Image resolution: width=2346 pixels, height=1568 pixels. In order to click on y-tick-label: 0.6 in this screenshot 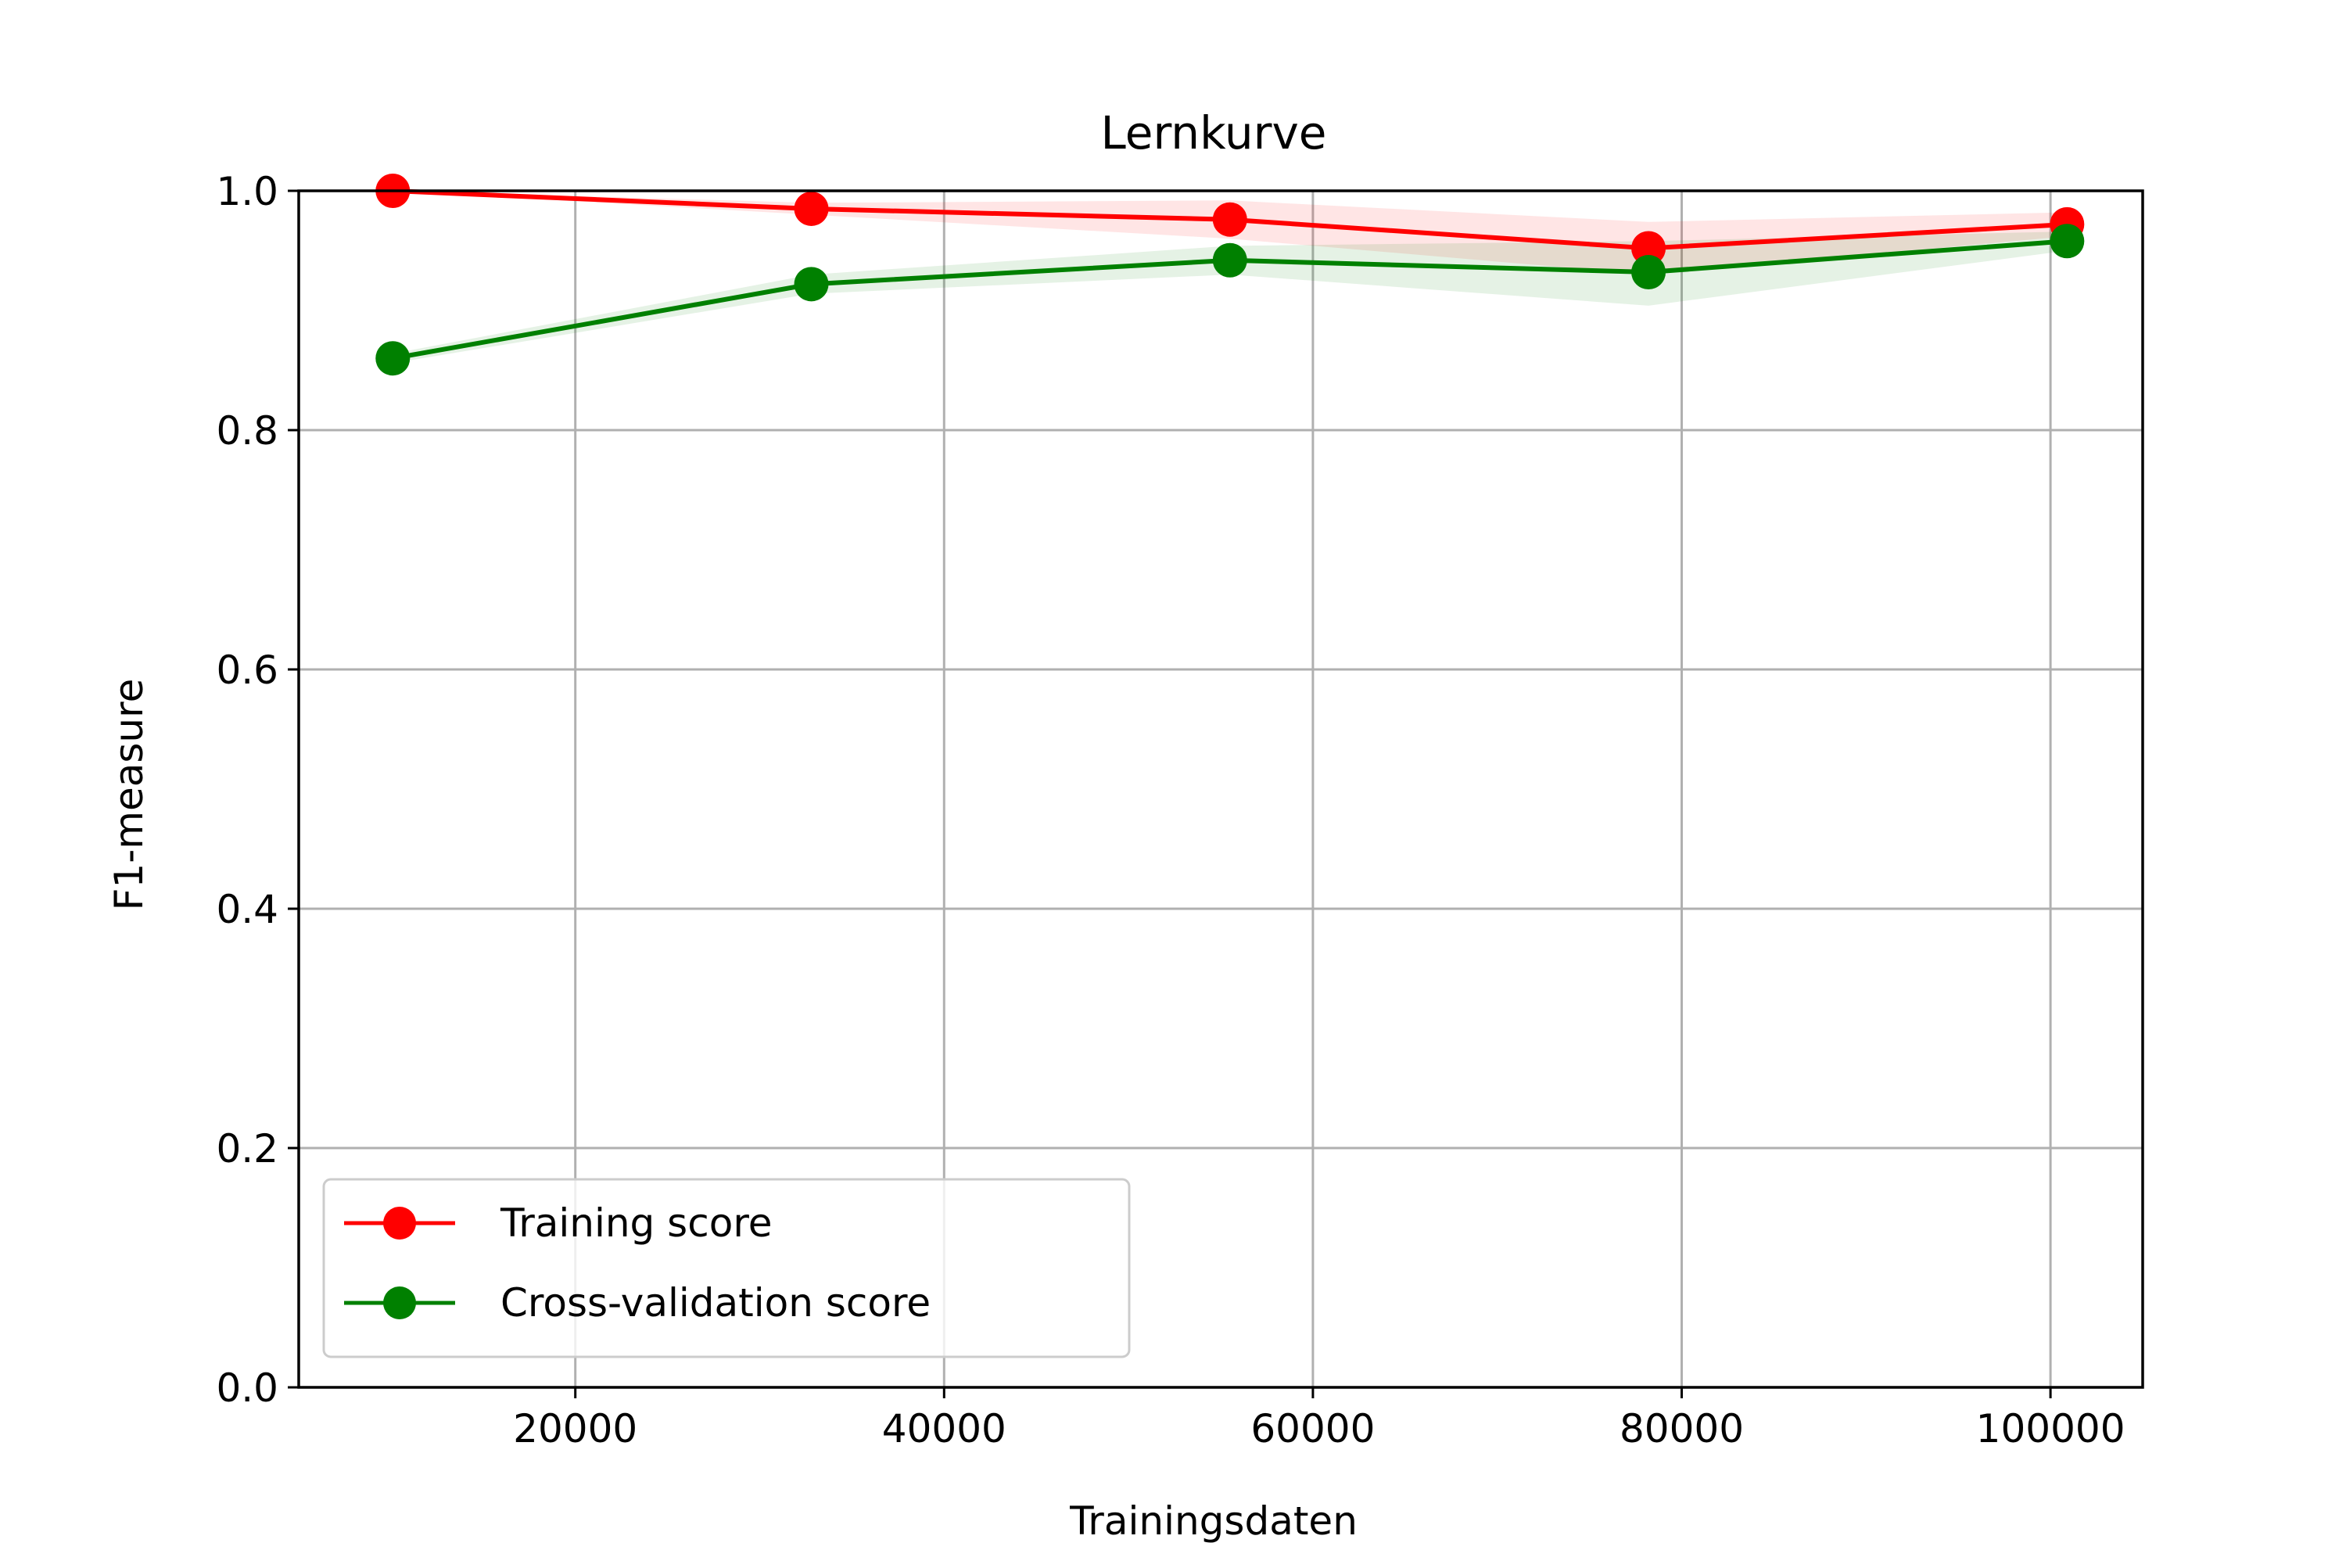, I will do `click(247, 670)`.